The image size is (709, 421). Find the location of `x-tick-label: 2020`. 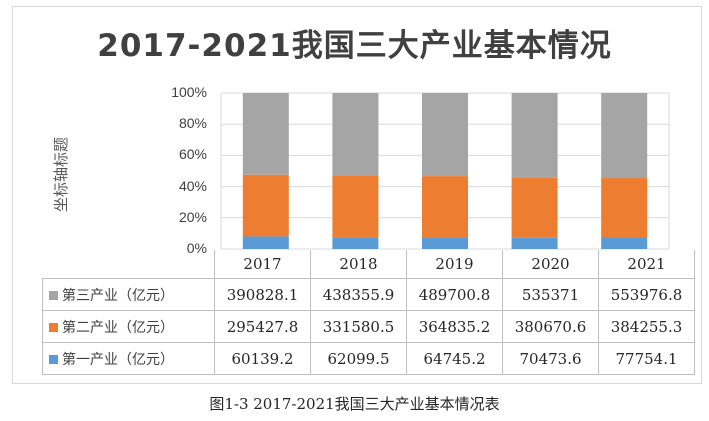

x-tick-label: 2020 is located at coordinates (550, 264).